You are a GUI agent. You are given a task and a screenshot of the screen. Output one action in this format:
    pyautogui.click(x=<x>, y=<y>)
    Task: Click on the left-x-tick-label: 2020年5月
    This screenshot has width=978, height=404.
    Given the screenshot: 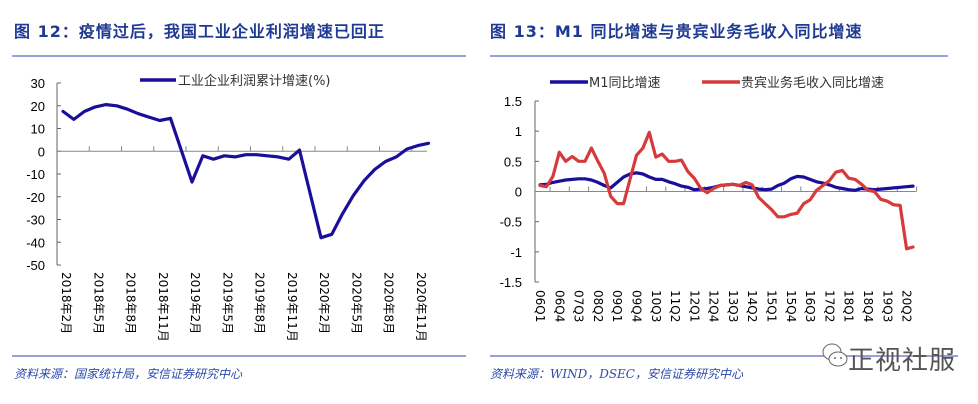 What is the action you would take?
    pyautogui.click(x=356, y=303)
    